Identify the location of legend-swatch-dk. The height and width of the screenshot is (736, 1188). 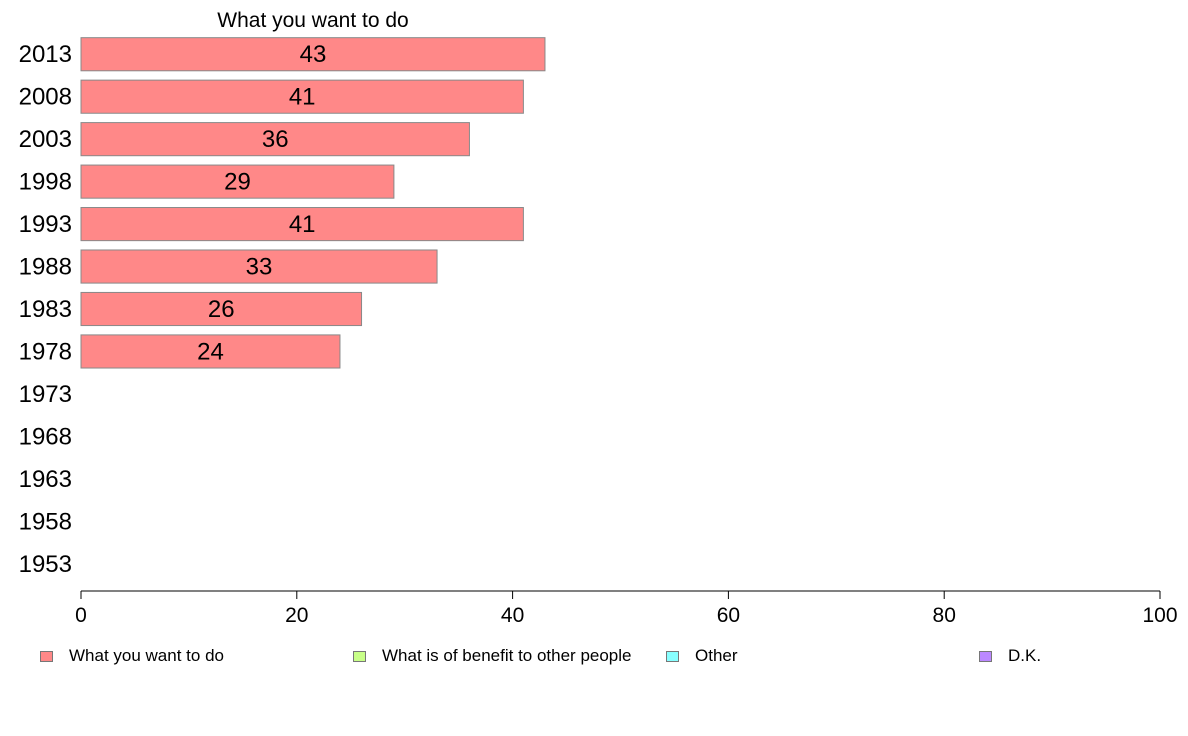
(985, 656).